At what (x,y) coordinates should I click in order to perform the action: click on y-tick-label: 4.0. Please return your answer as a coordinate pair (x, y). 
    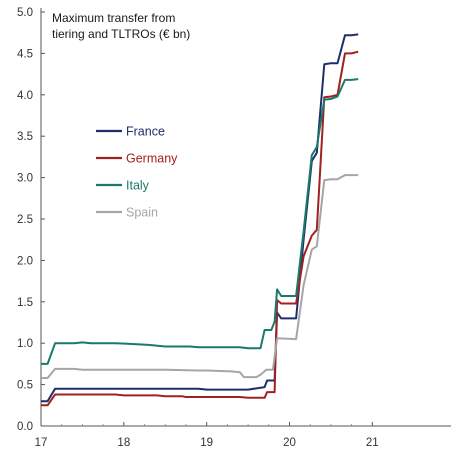
    Looking at the image, I should click on (25, 96).